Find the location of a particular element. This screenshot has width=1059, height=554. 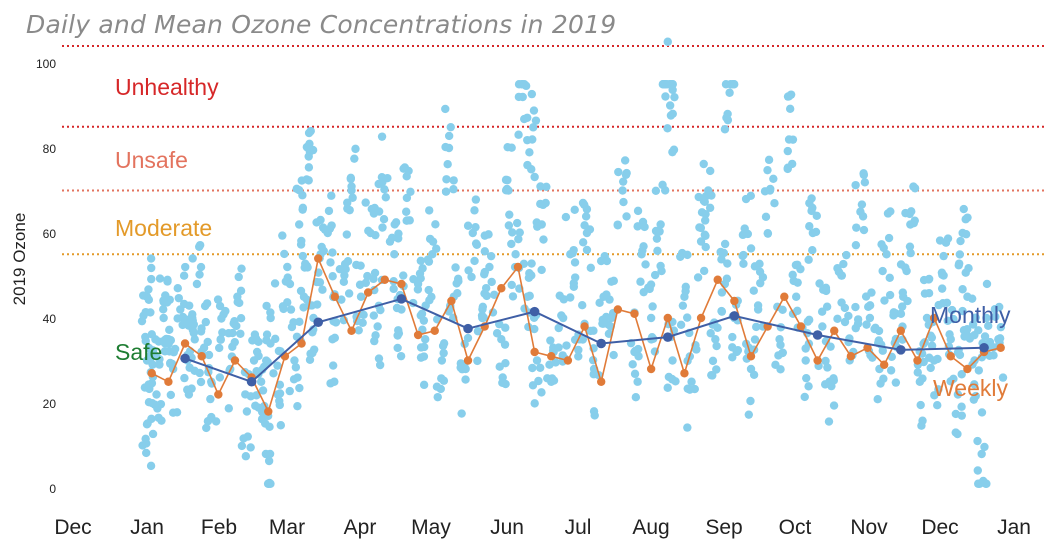

y-tick-label: 80 is located at coordinates (49, 149).